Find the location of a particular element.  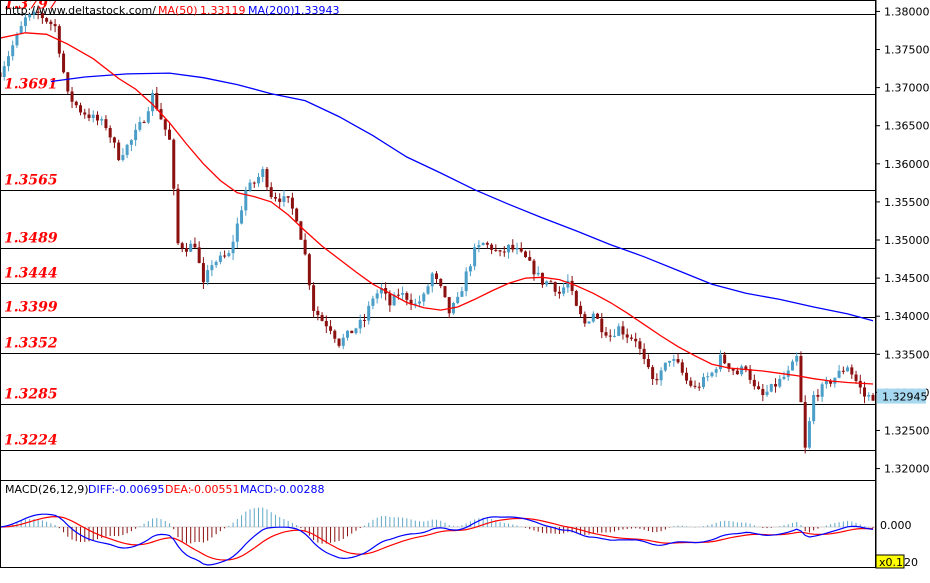

ma200-value: 1.33943 is located at coordinates (317, 10).